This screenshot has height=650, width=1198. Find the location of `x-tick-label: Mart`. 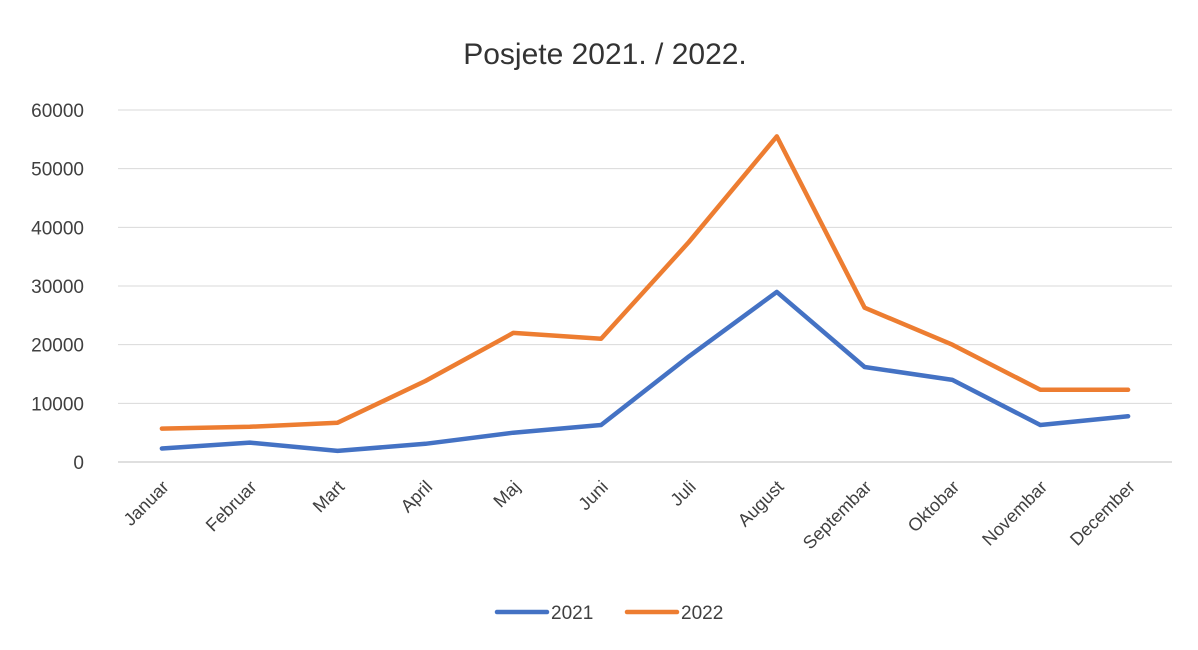

x-tick-label: Mart is located at coordinates (329, 497).